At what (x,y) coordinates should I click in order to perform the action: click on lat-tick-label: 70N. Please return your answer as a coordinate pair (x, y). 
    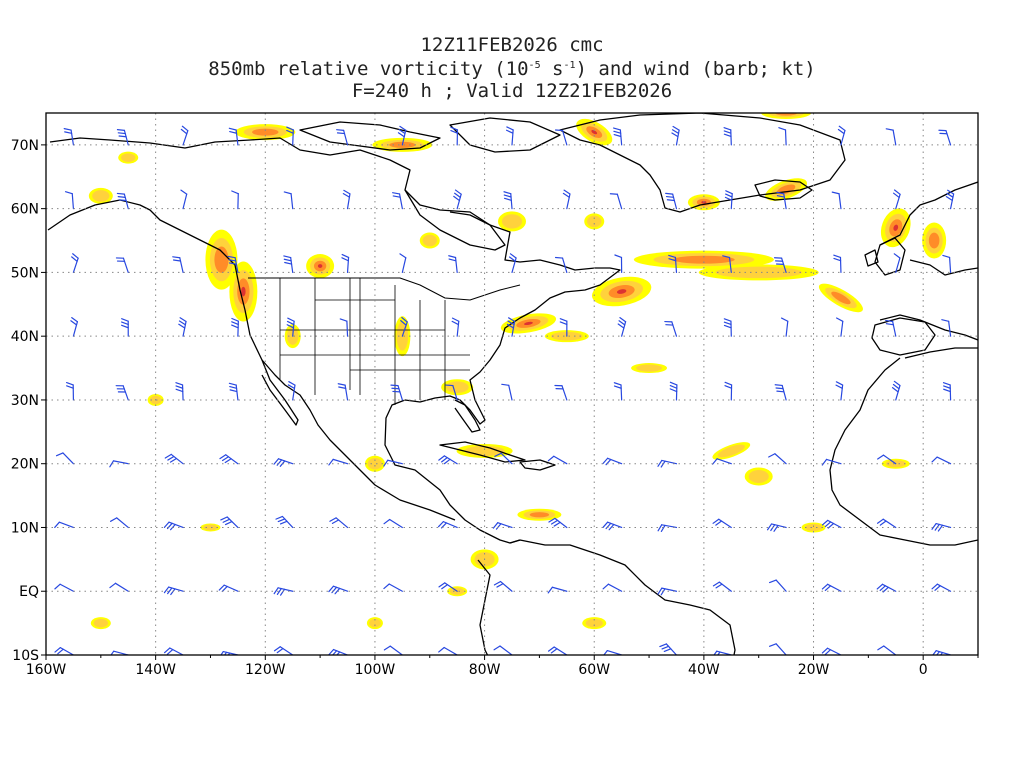
    Looking at the image, I should click on (25, 146).